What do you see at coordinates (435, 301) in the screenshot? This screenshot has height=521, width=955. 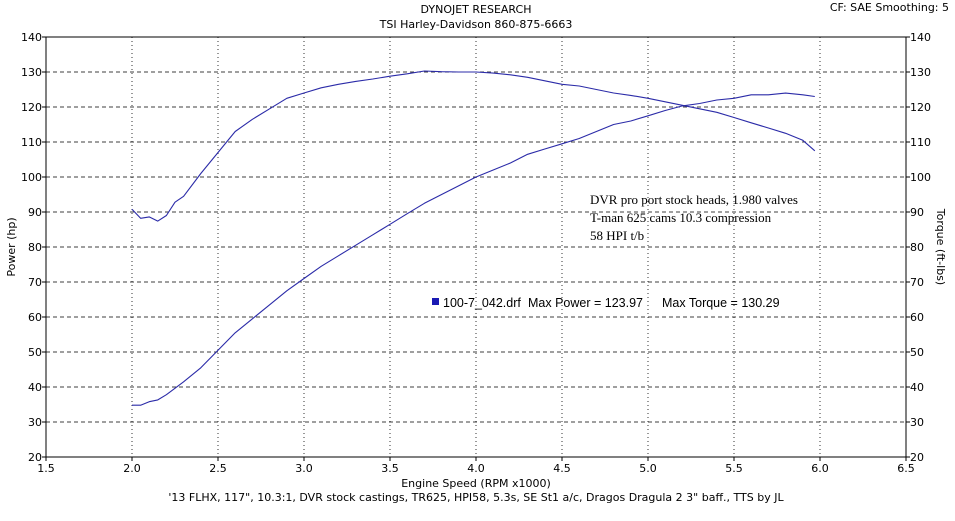 I see `legend-marker` at bounding box center [435, 301].